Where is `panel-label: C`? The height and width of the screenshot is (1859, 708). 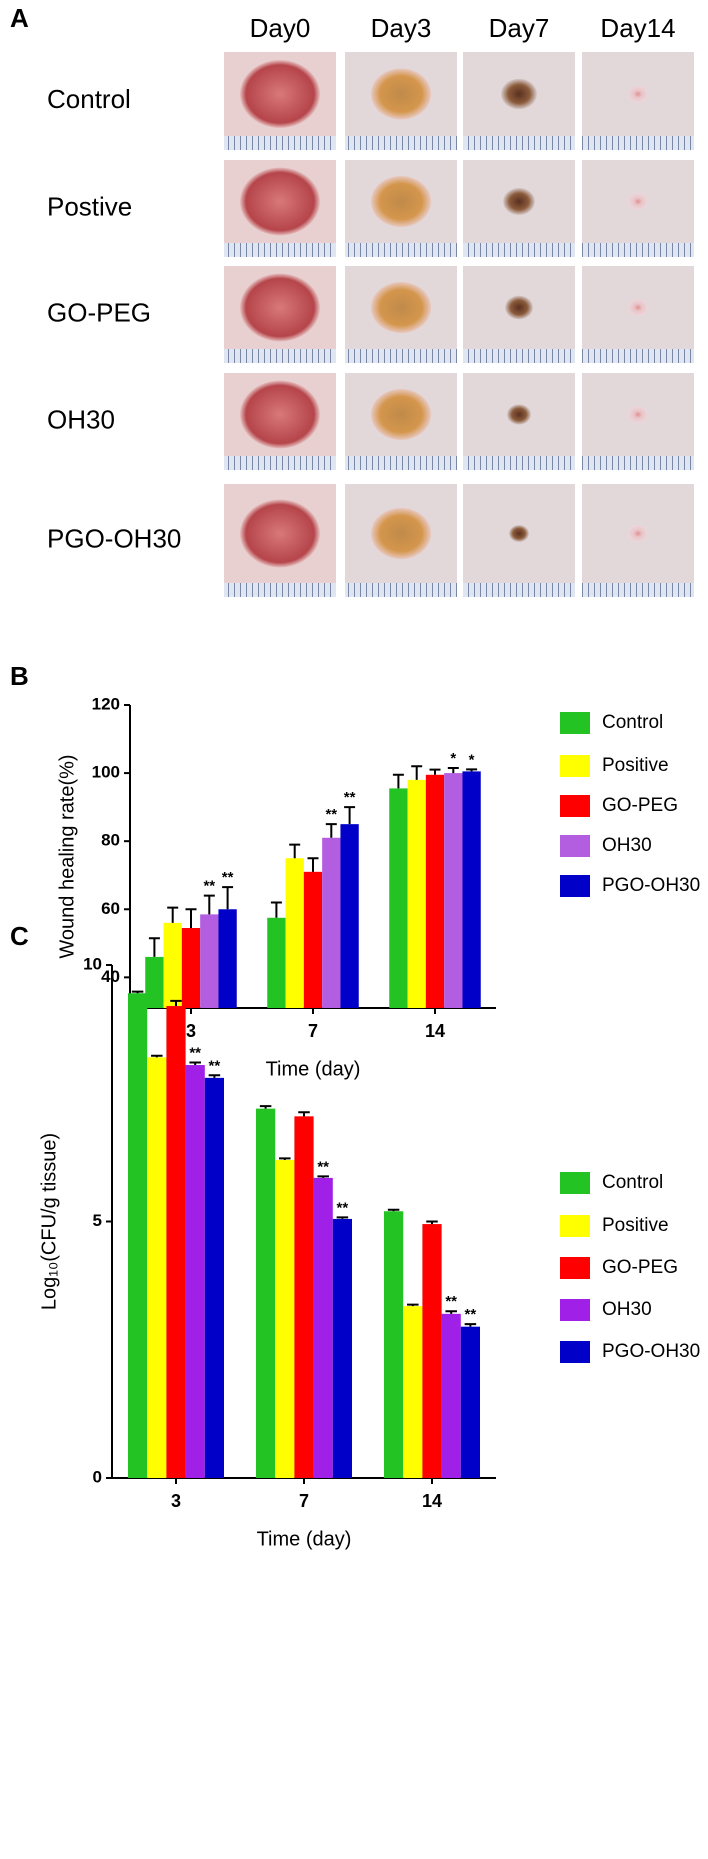 panel-label: C is located at coordinates (19, 936).